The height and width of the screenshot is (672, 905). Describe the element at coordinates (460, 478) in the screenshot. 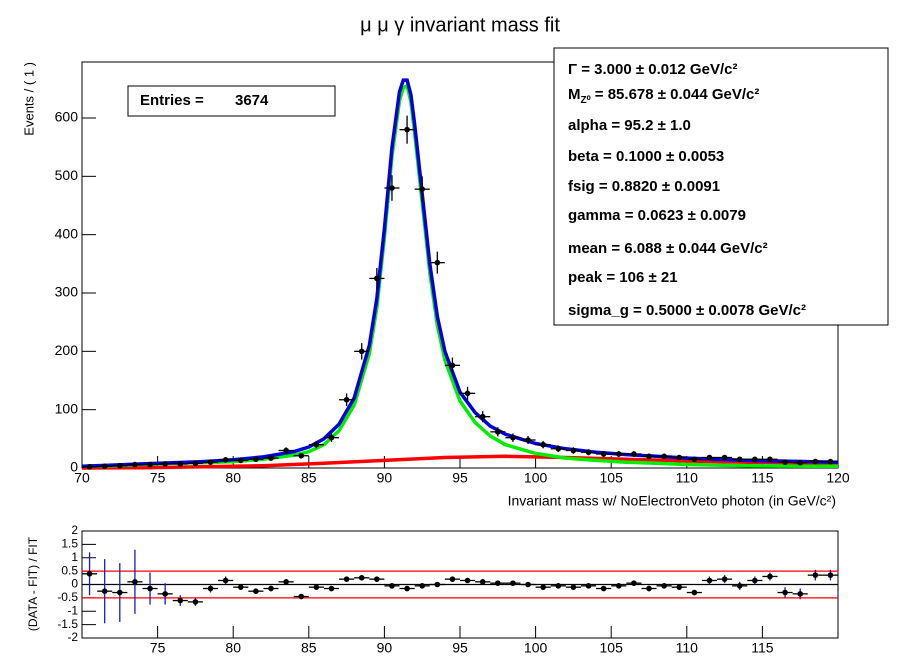

I see `x-tick-label: 95` at that location.